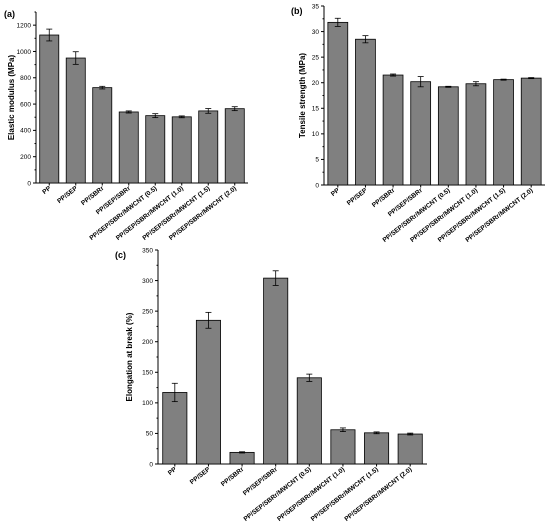 This screenshot has height=525, width=550. Describe the element at coordinates (120, 255) in the screenshot. I see `panel-label: (c)` at that location.